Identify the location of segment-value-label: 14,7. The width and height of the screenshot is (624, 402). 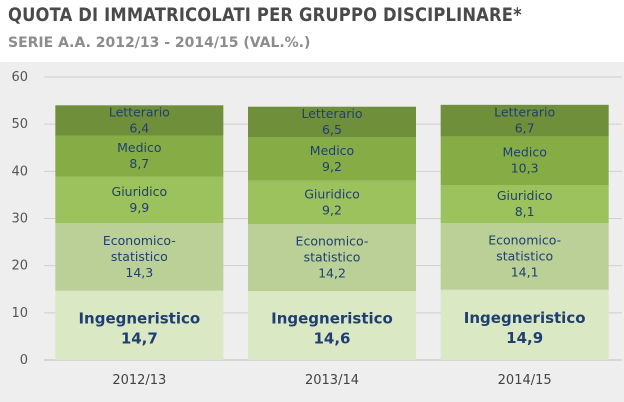
(139, 338).